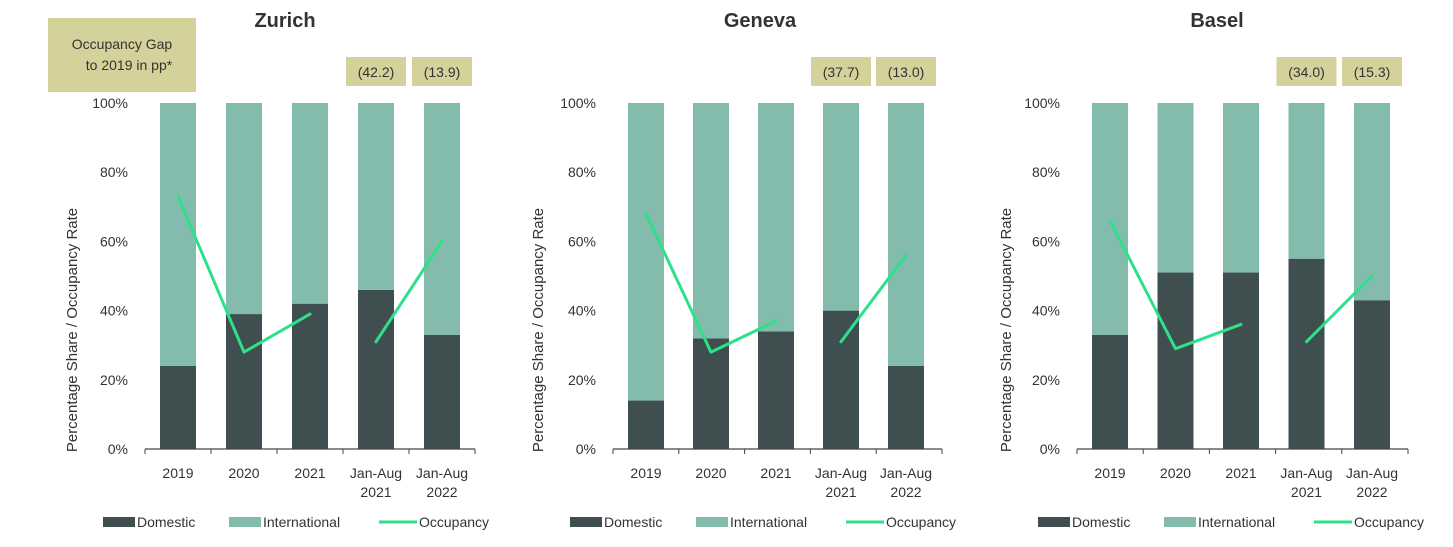  I want to click on chart-title: Zurich, so click(284, 21).